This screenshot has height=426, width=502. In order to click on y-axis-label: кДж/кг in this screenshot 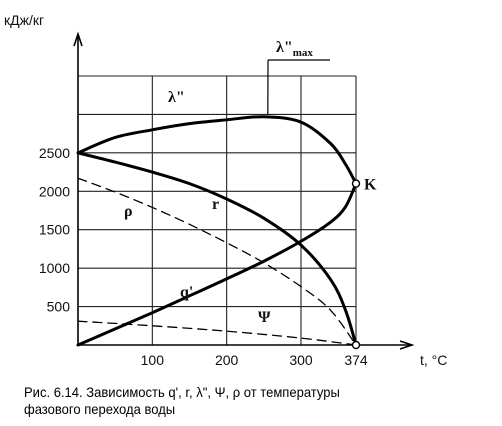, I will do `click(24, 20)`.